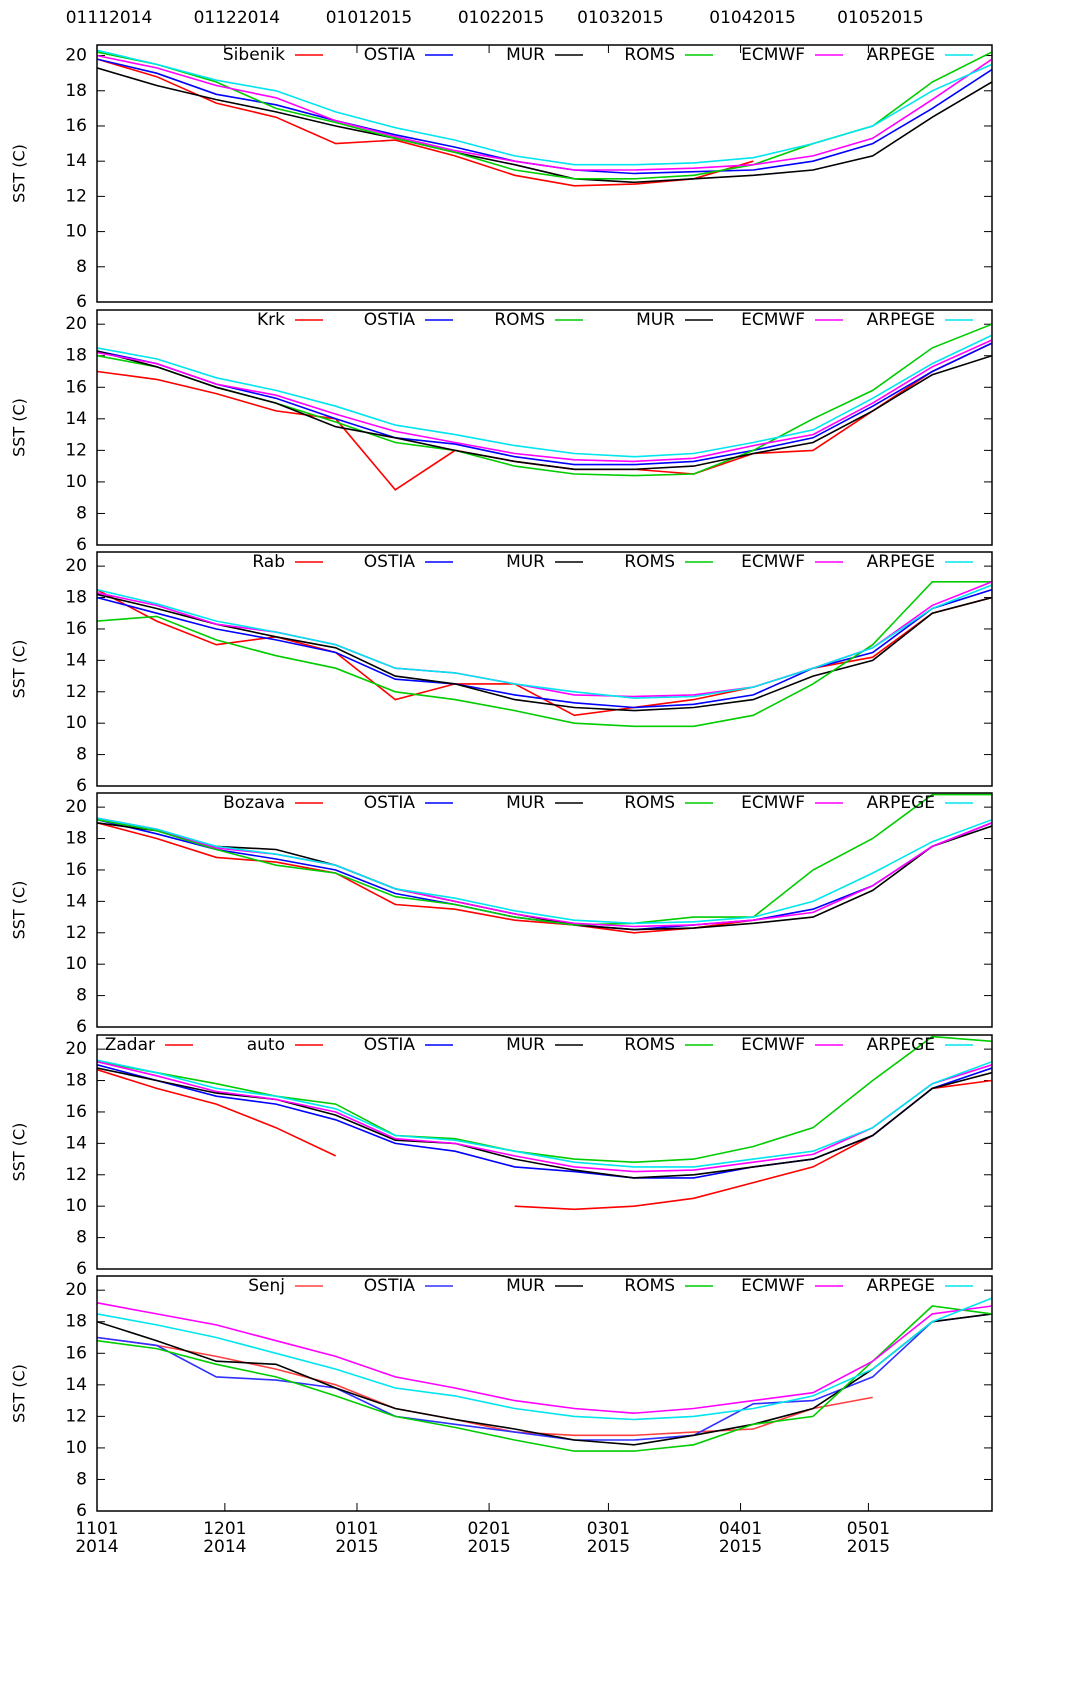 This screenshot has width=1076, height=1703. What do you see at coordinates (97, 1538) in the screenshot?
I see `x-tick-label: 1101 2014` at bounding box center [97, 1538].